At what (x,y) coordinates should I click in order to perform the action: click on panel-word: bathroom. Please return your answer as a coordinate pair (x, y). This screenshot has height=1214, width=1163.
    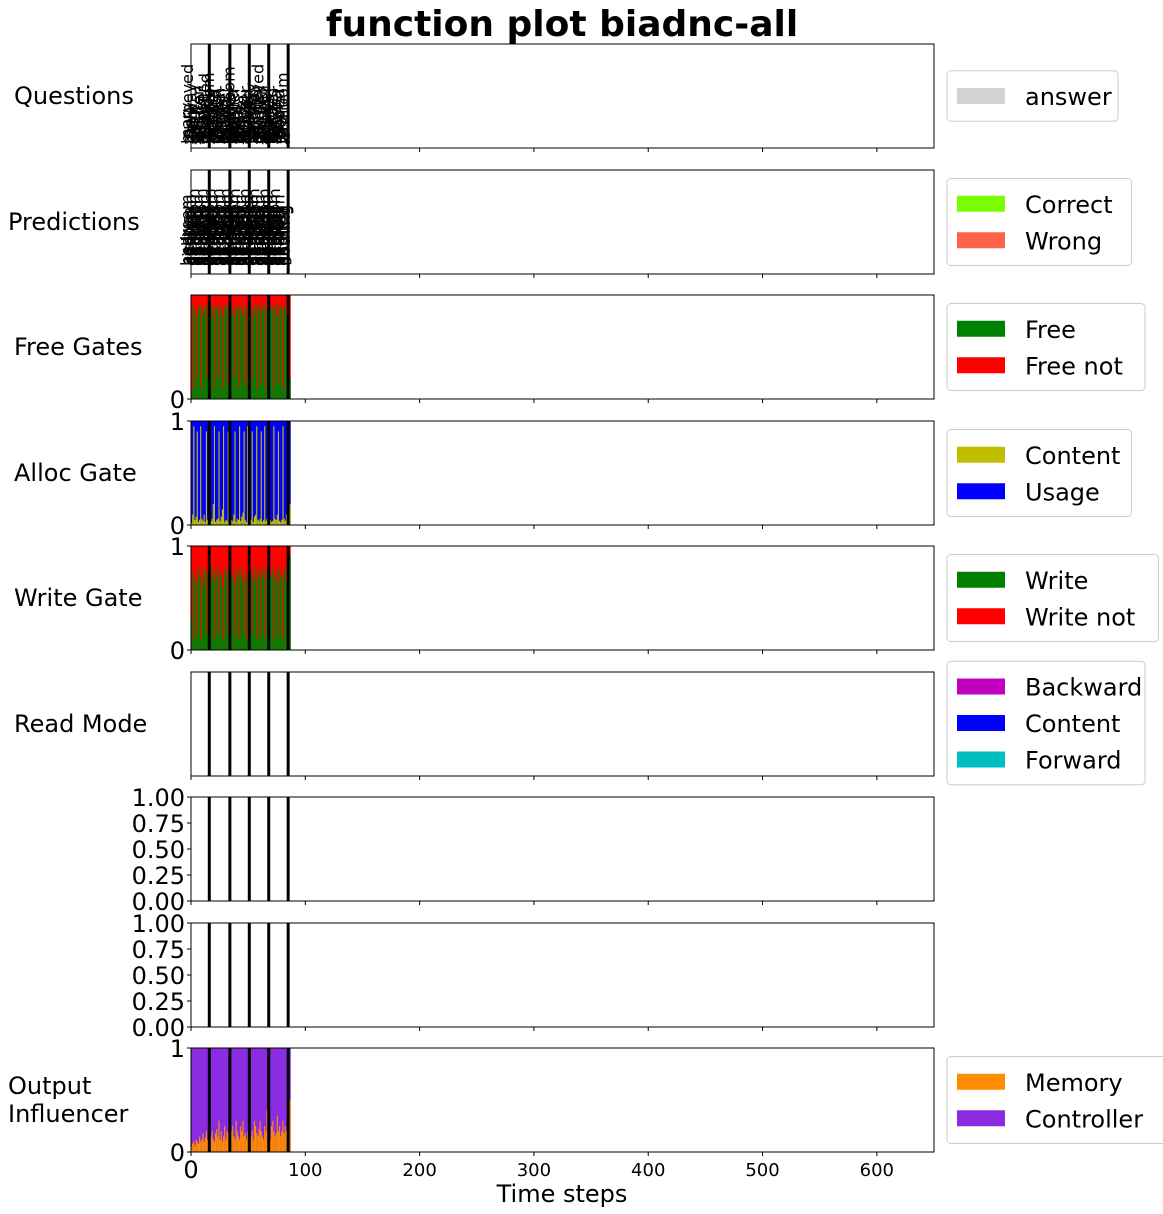
    Looking at the image, I should click on (193, 227).